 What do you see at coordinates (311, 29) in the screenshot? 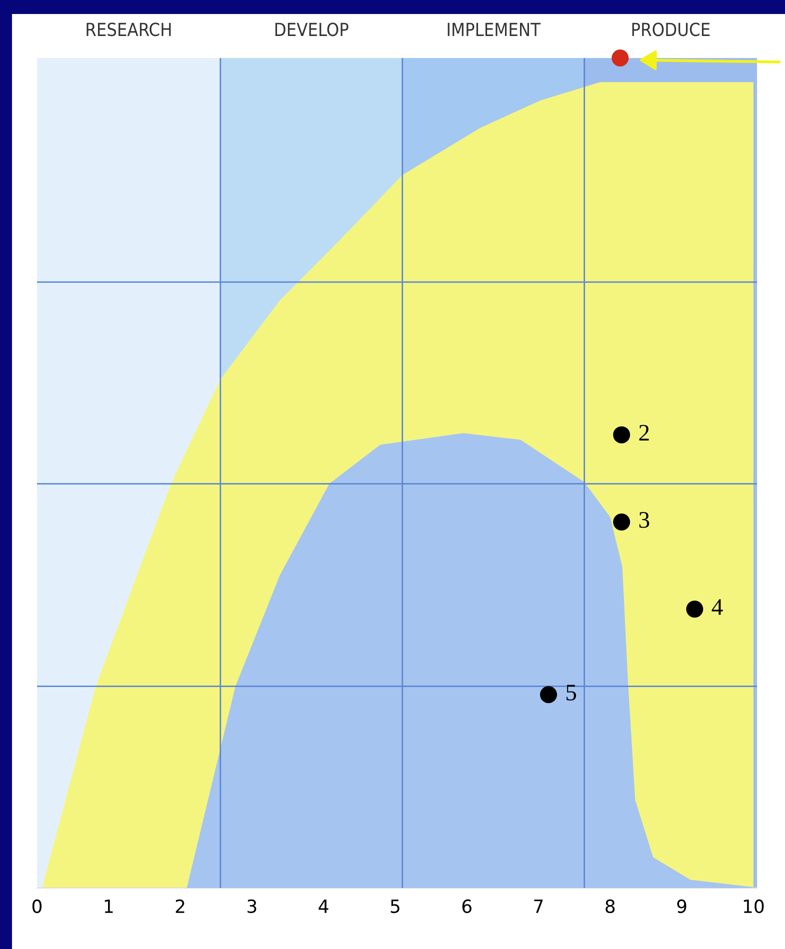
I see `band-label: DEVELOP` at bounding box center [311, 29].